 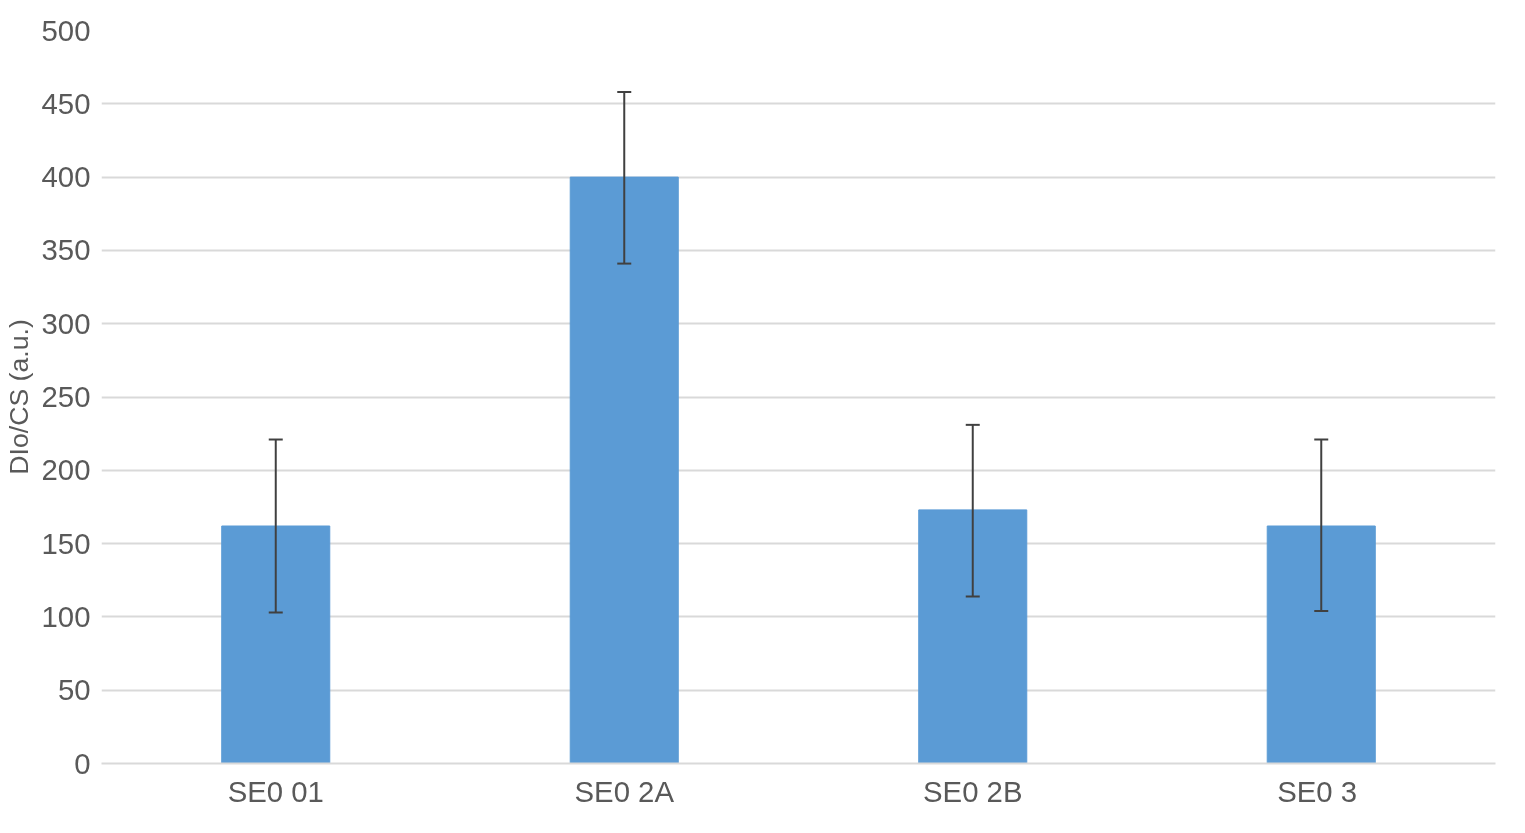 I want to click on y-axis-title: DIo/CS (a.u.), so click(x=18, y=397).